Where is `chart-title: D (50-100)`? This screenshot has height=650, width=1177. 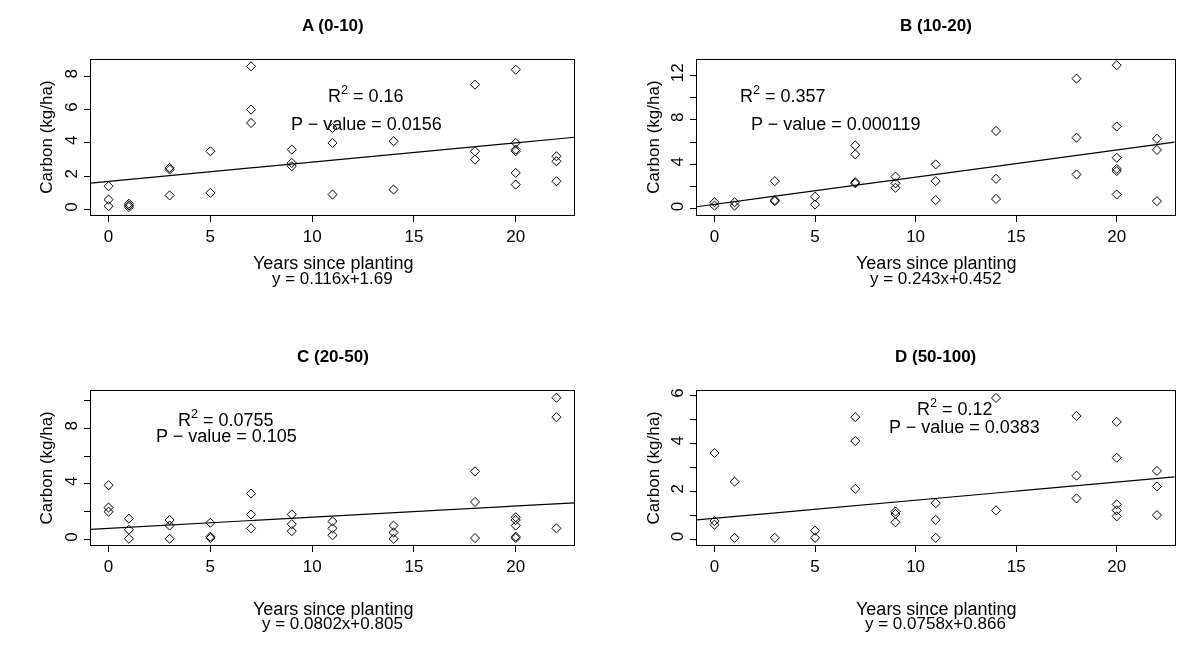 chart-title: D (50-100) is located at coordinates (936, 356).